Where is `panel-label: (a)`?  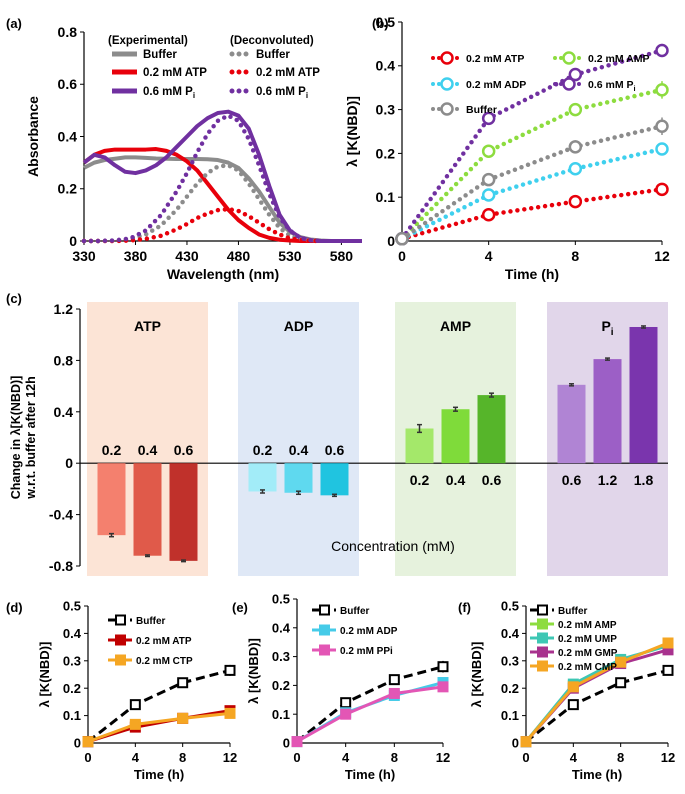
panel-label: (a) is located at coordinates (14, 23).